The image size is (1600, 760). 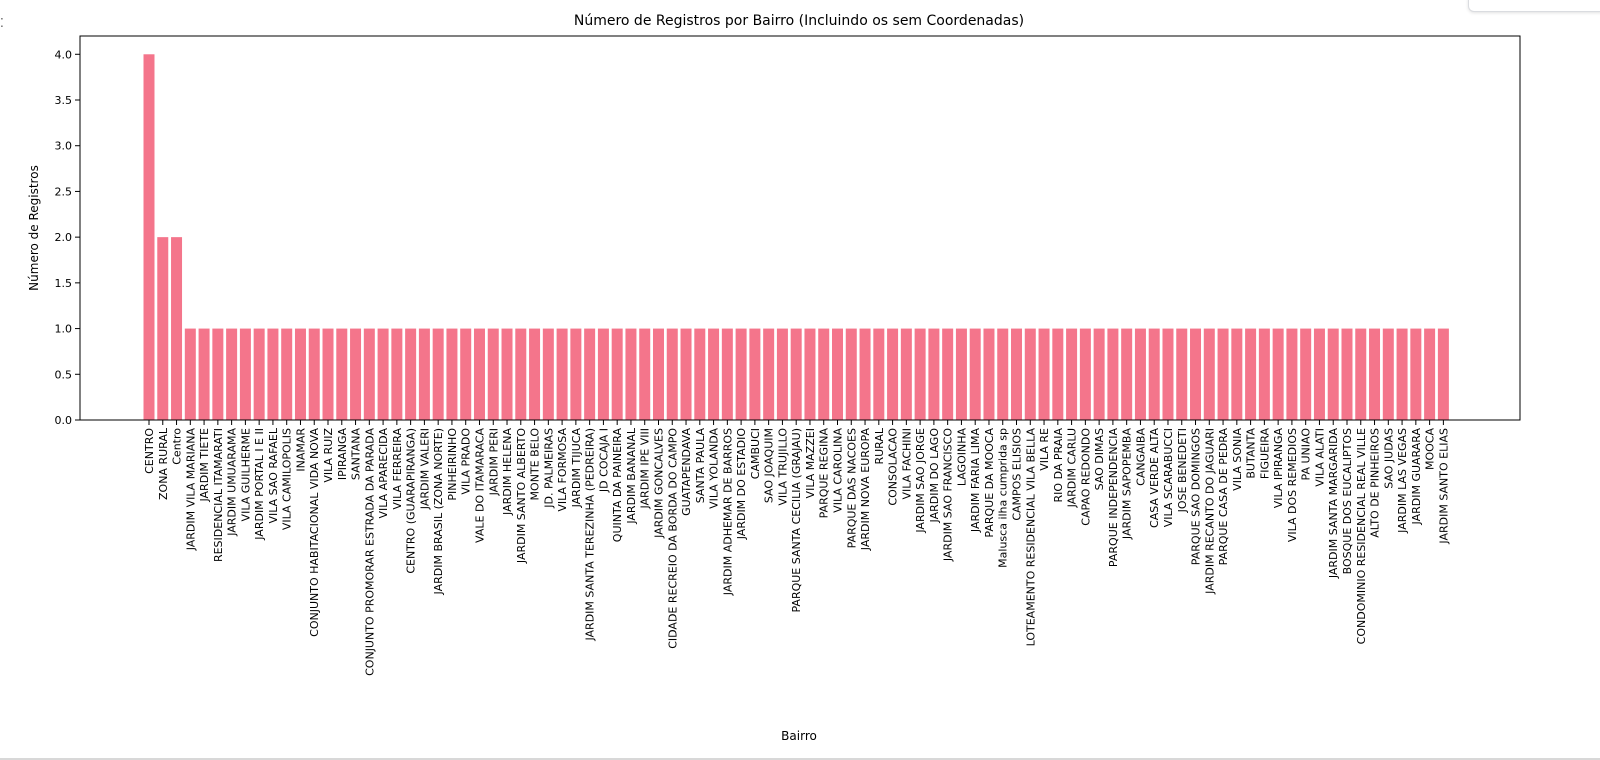 I want to click on y-tick-label: 3.0, so click(x=64, y=146).